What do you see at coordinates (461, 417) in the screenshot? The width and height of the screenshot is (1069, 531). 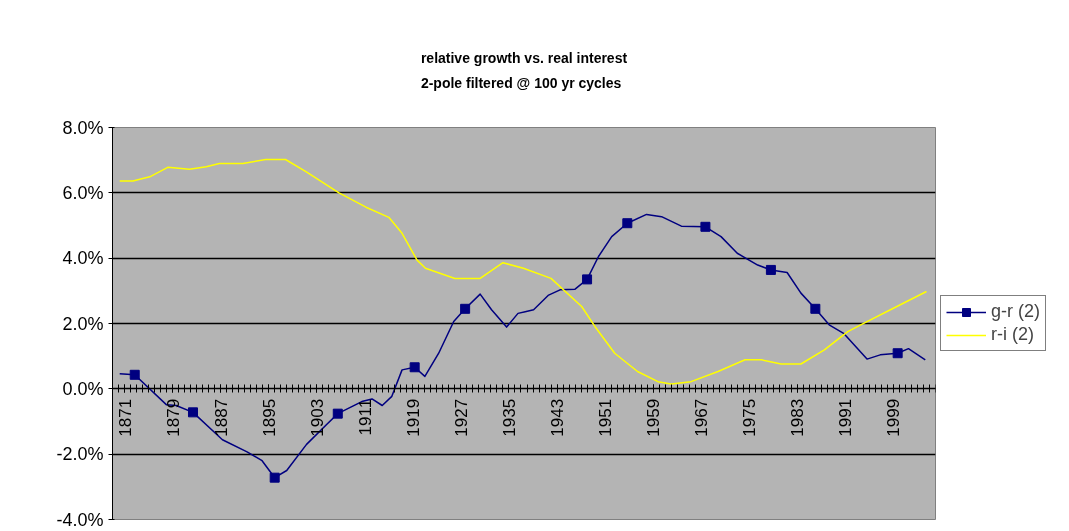 I see `x-tick-label: 1927` at bounding box center [461, 417].